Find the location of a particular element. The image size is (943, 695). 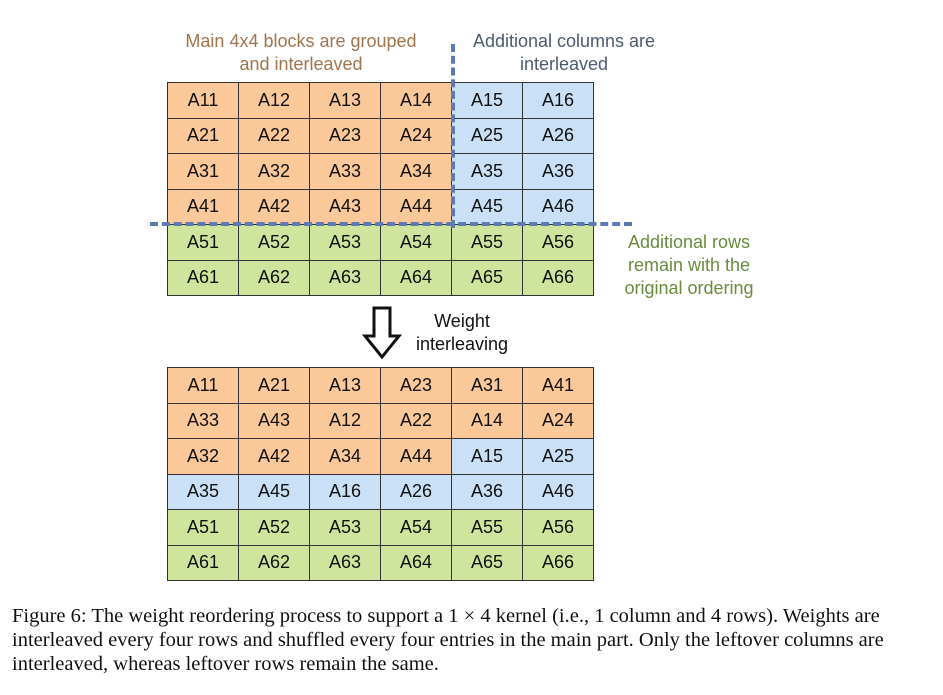

main-blocks-label-line1: Main 4x4 blocks are grouped is located at coordinates (301, 41).